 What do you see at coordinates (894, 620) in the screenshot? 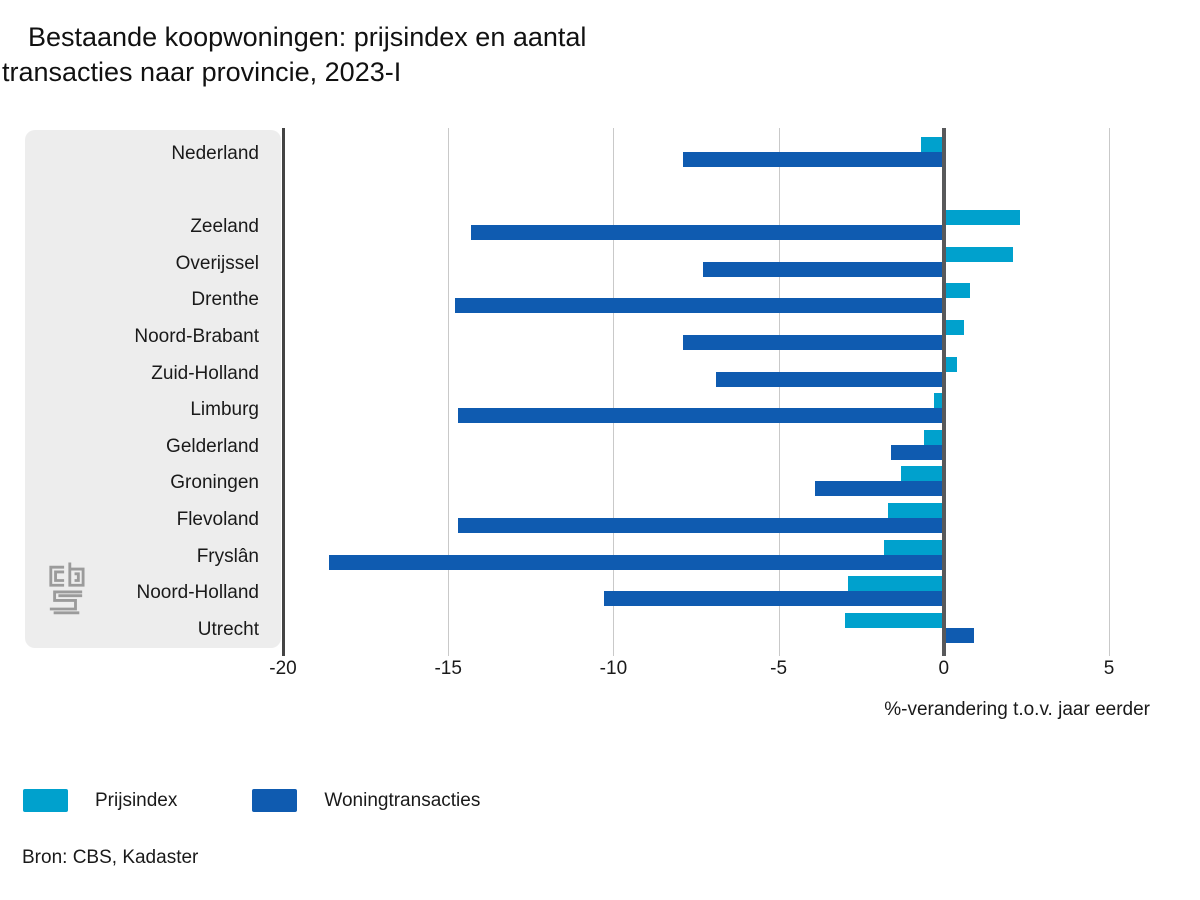
I see `bar-prijsindex-utrecht` at bounding box center [894, 620].